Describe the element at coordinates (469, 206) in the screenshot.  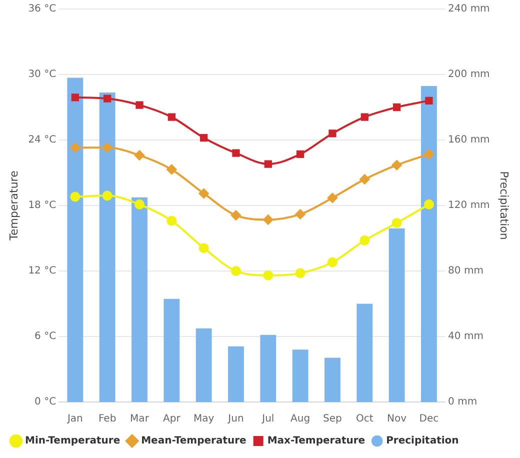
I see `y2-tick-label: 120 mm` at that location.